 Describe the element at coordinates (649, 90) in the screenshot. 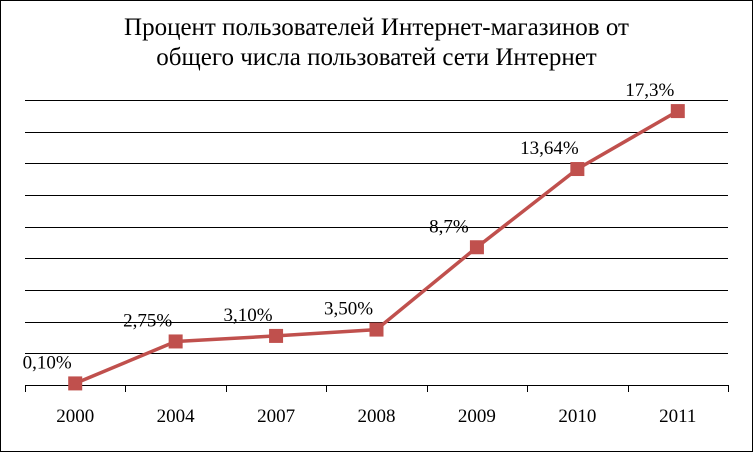

I see `data-label: 17,3%` at that location.